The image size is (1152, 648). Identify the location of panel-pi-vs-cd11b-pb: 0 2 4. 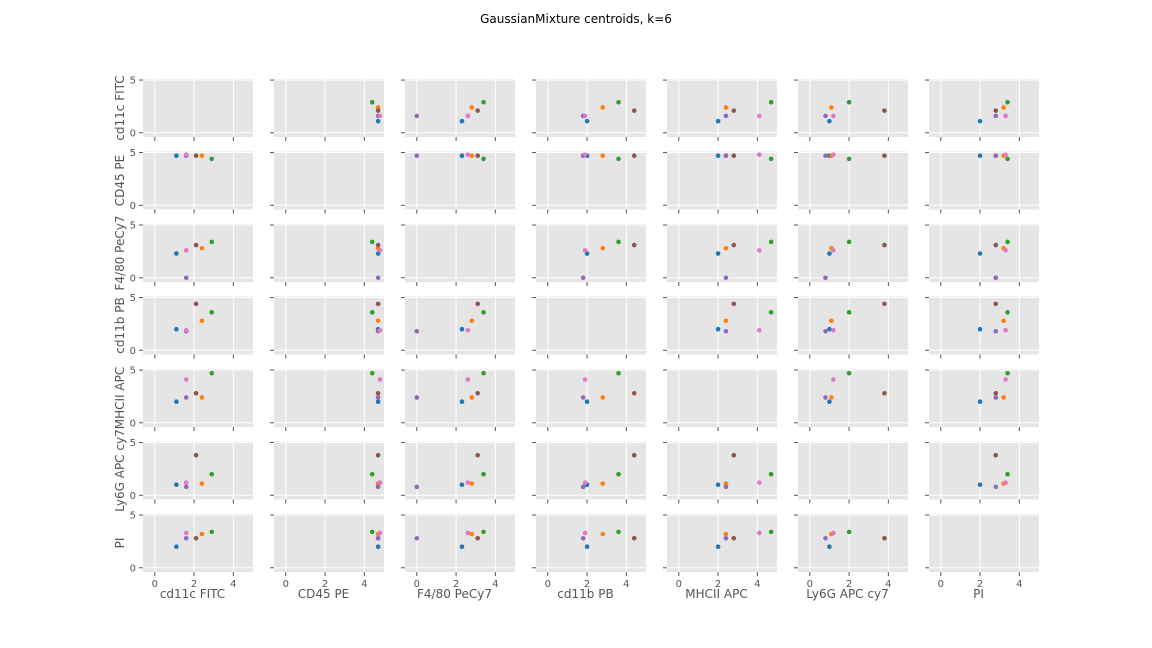
(589, 552).